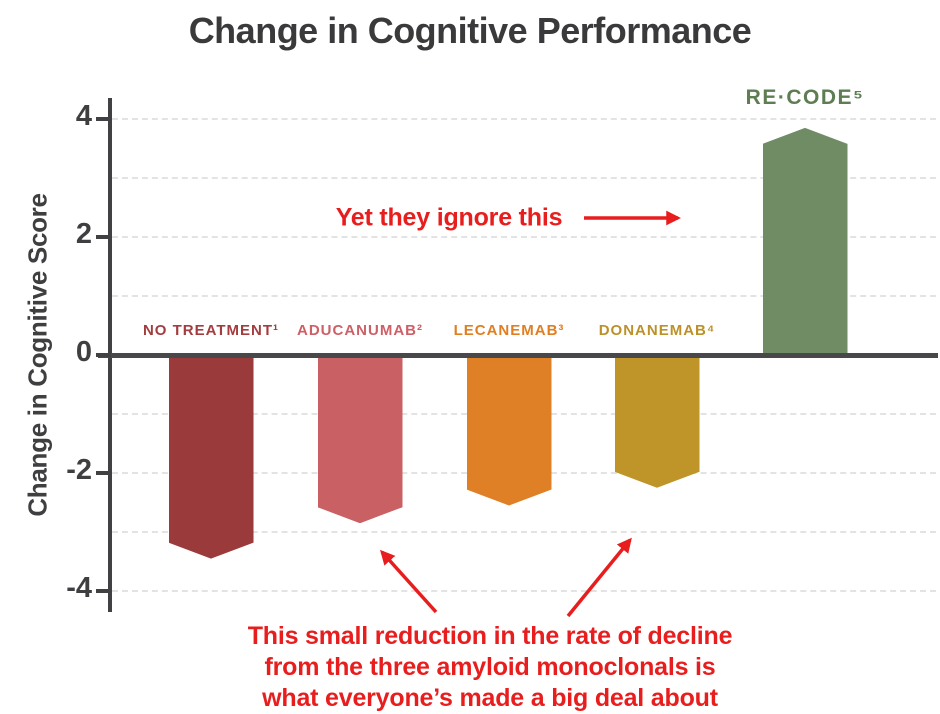 This screenshot has height=714, width=940. Describe the element at coordinates (518, 355) in the screenshot. I see `x-axis-zero-line` at that location.